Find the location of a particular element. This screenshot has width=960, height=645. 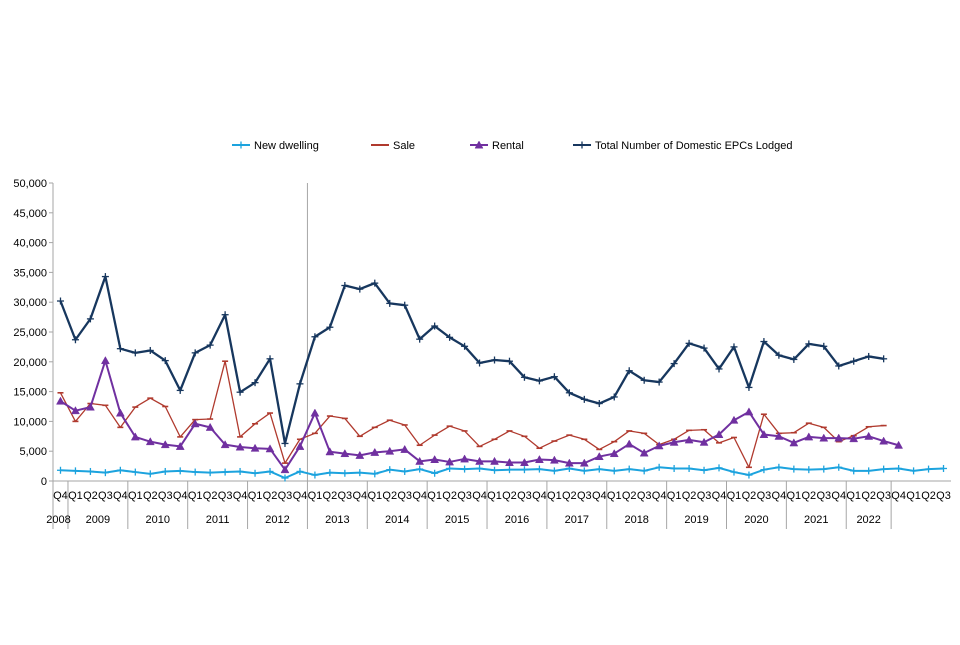

x-year-label: 2018 is located at coordinates (636, 520).